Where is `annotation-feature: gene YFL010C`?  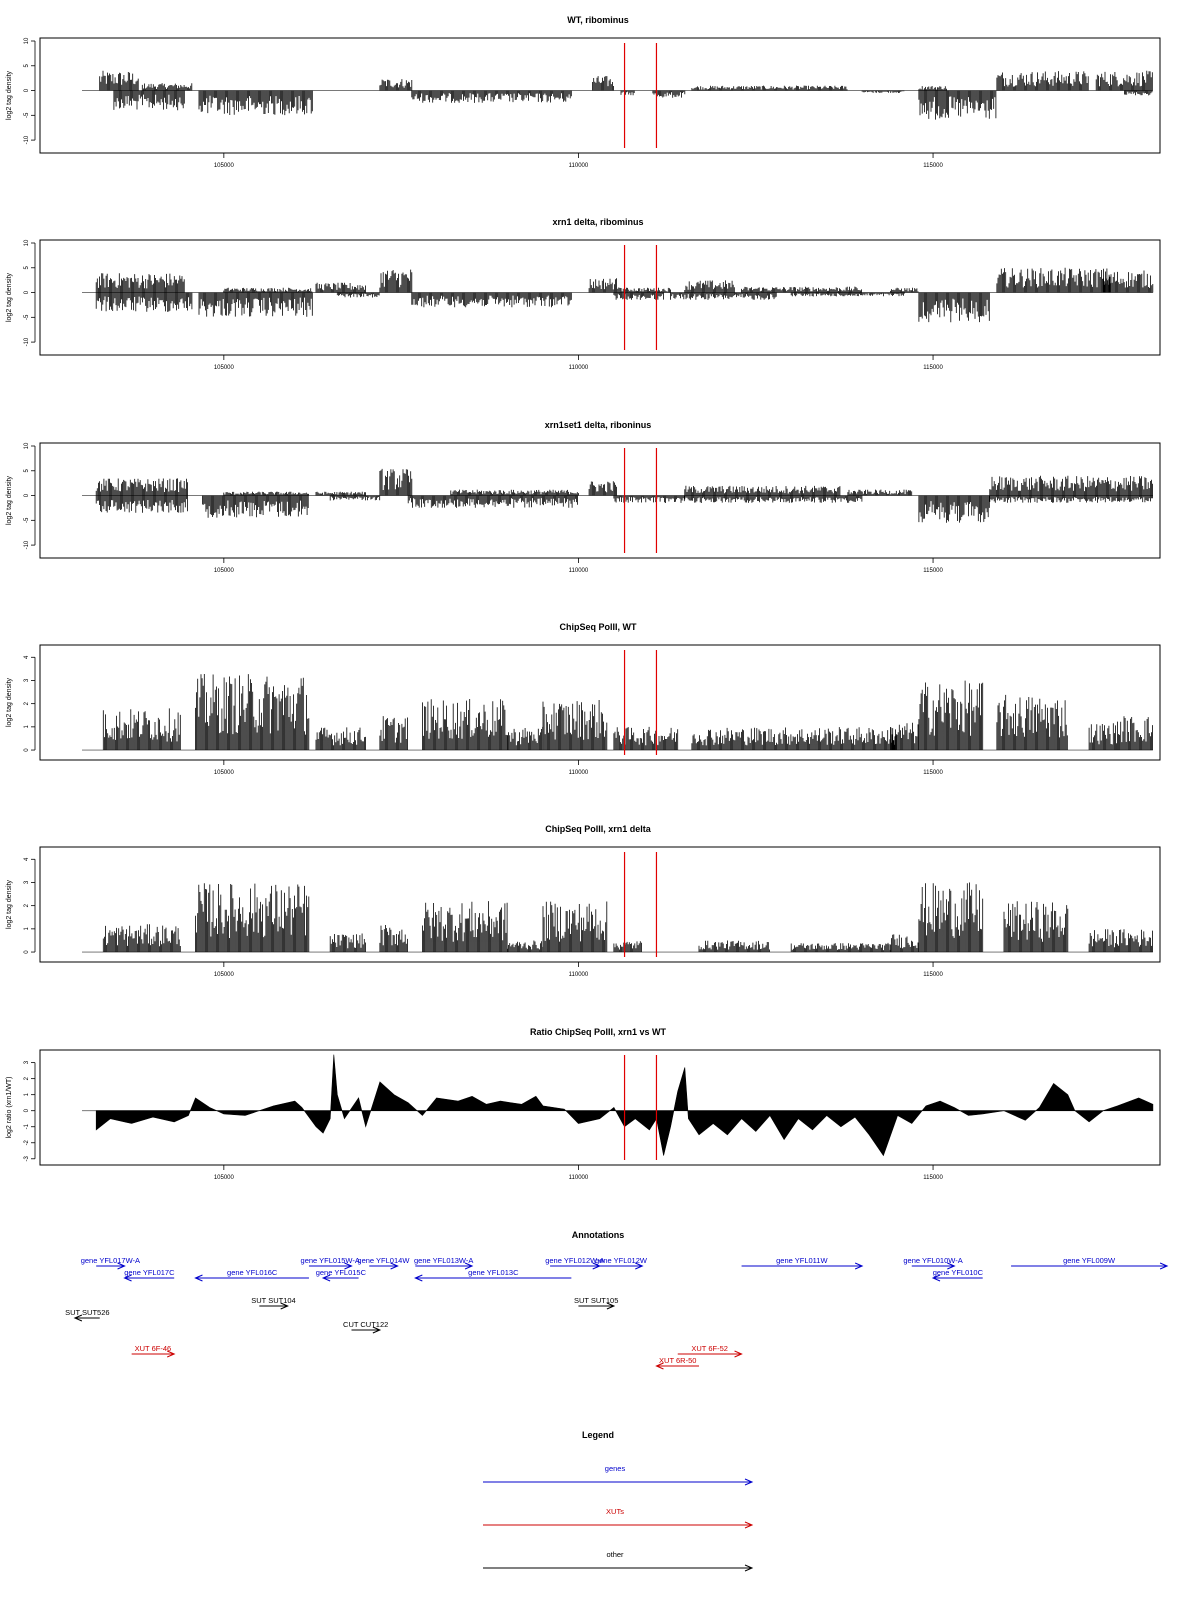
annotation-feature: gene YFL010C is located at coordinates (957, 1275).